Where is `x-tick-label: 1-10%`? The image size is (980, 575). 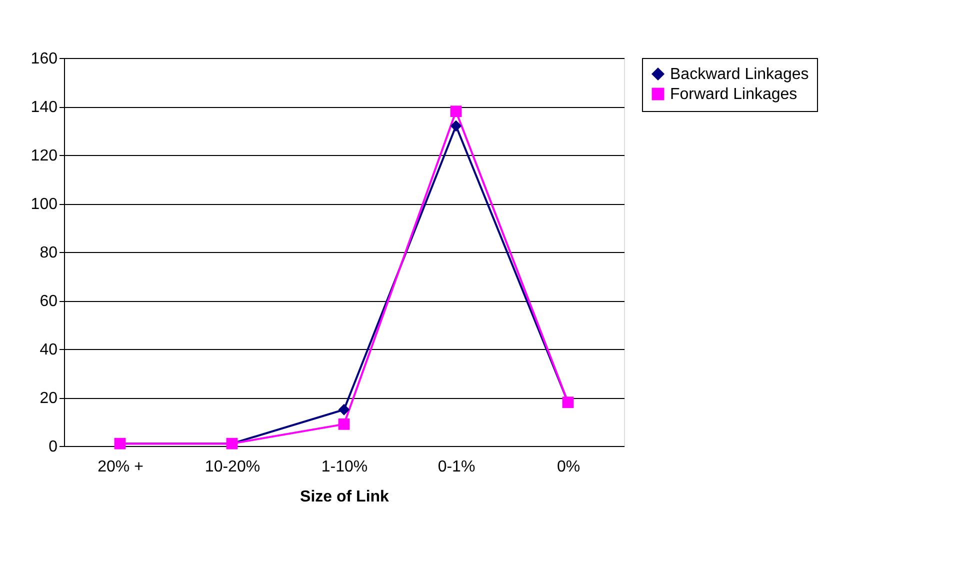
x-tick-label: 1-10% is located at coordinates (344, 467).